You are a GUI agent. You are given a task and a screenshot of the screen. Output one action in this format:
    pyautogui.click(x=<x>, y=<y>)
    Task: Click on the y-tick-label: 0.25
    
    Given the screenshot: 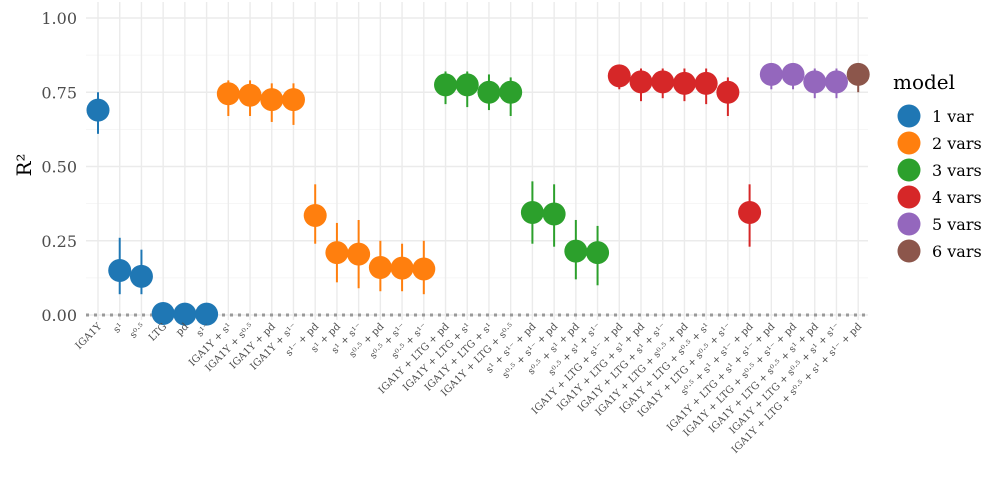 What is the action you would take?
    pyautogui.click(x=59, y=241)
    